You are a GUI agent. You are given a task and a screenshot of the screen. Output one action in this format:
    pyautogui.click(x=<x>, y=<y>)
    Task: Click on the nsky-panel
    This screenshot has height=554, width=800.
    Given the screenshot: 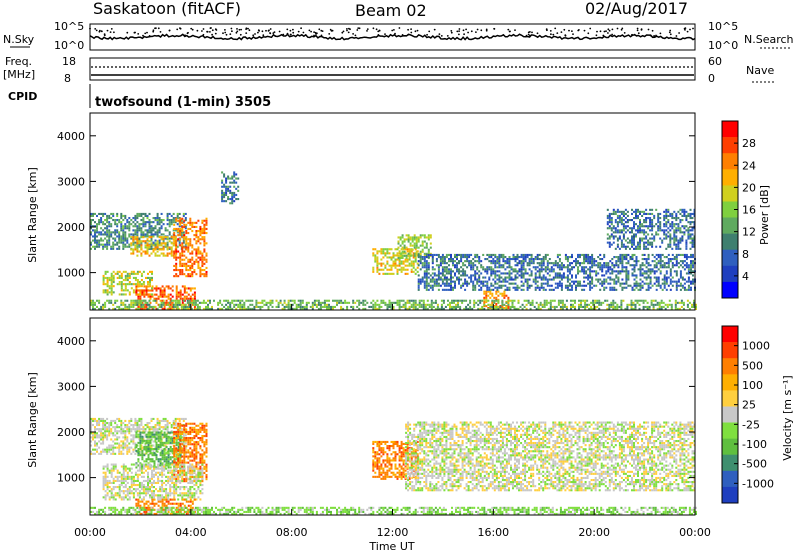 What is the action you would take?
    pyautogui.click(x=392, y=37)
    